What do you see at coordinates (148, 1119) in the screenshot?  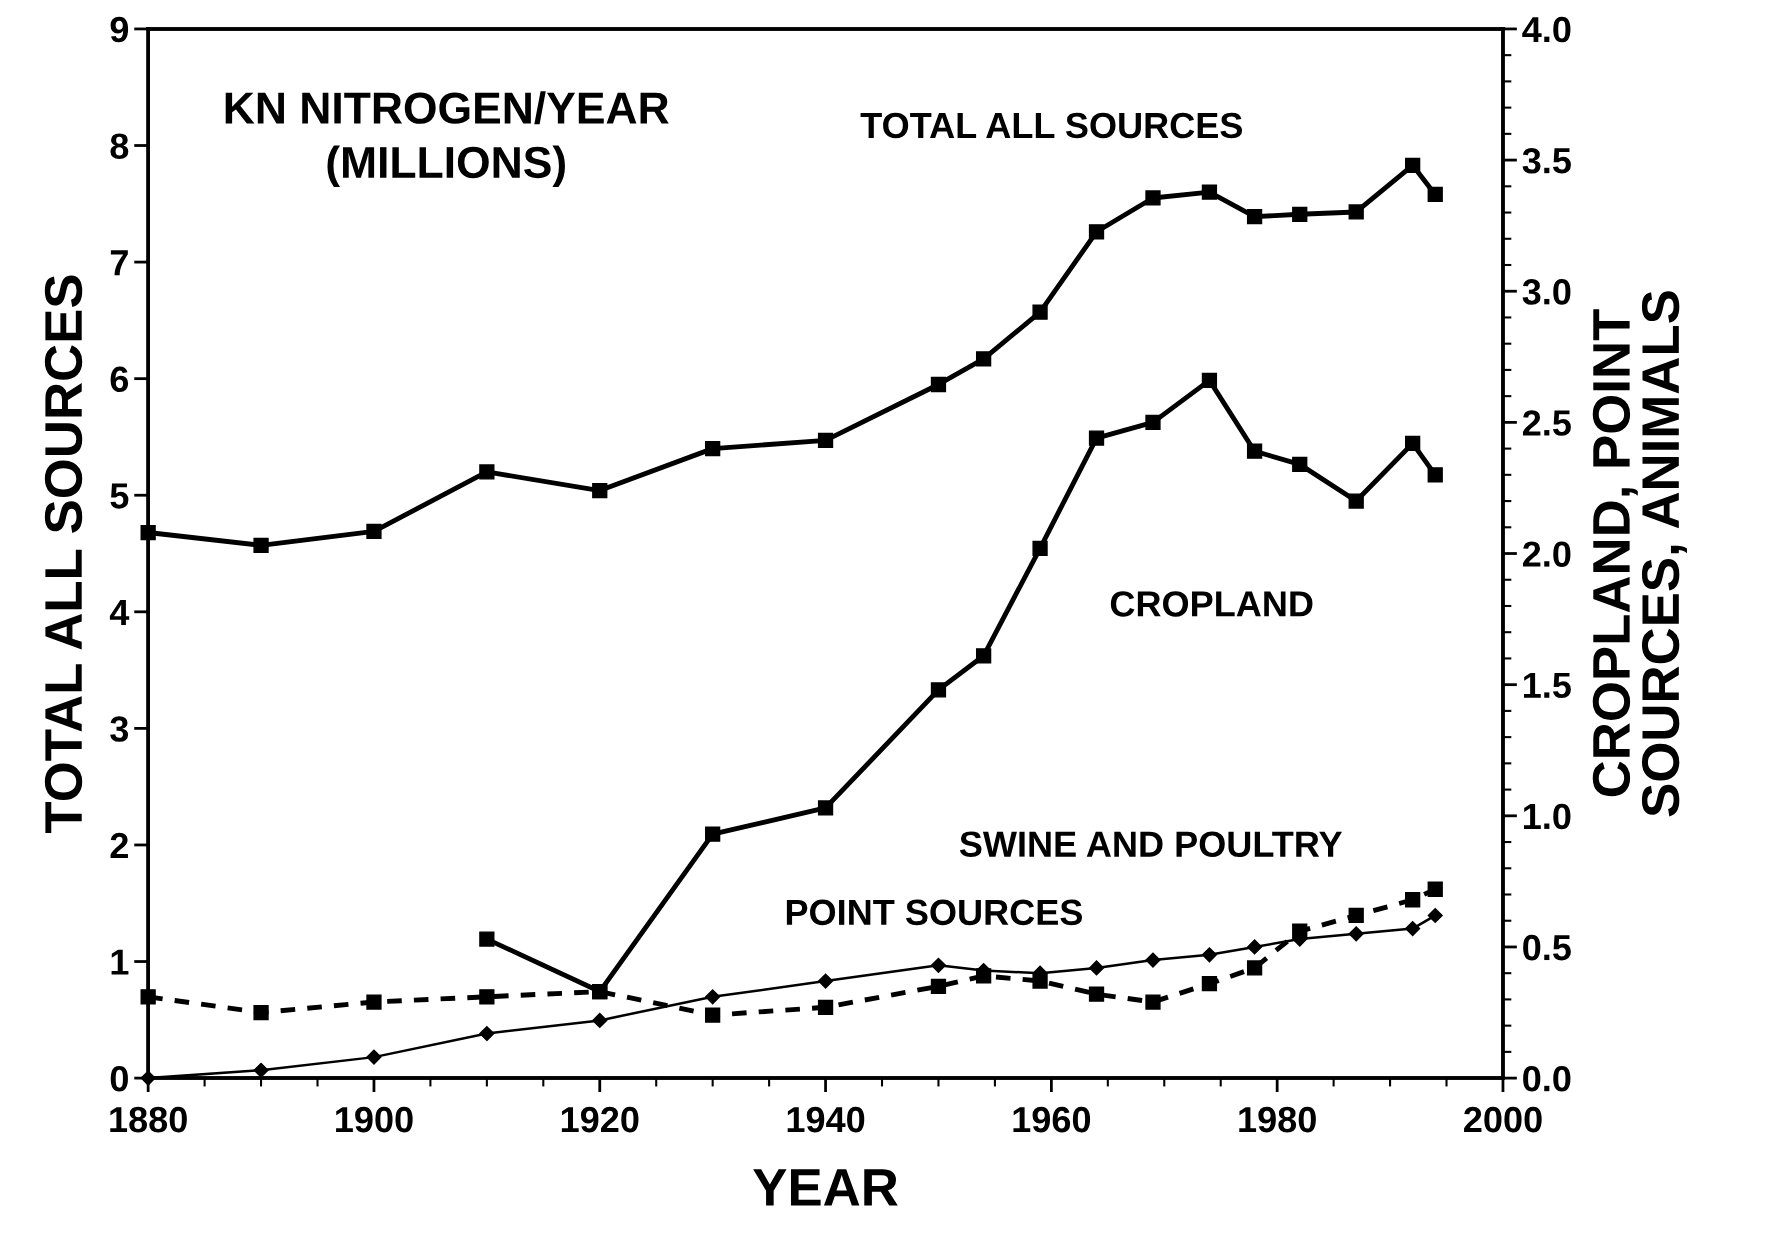 I see `x-tick-label: 1880` at bounding box center [148, 1119].